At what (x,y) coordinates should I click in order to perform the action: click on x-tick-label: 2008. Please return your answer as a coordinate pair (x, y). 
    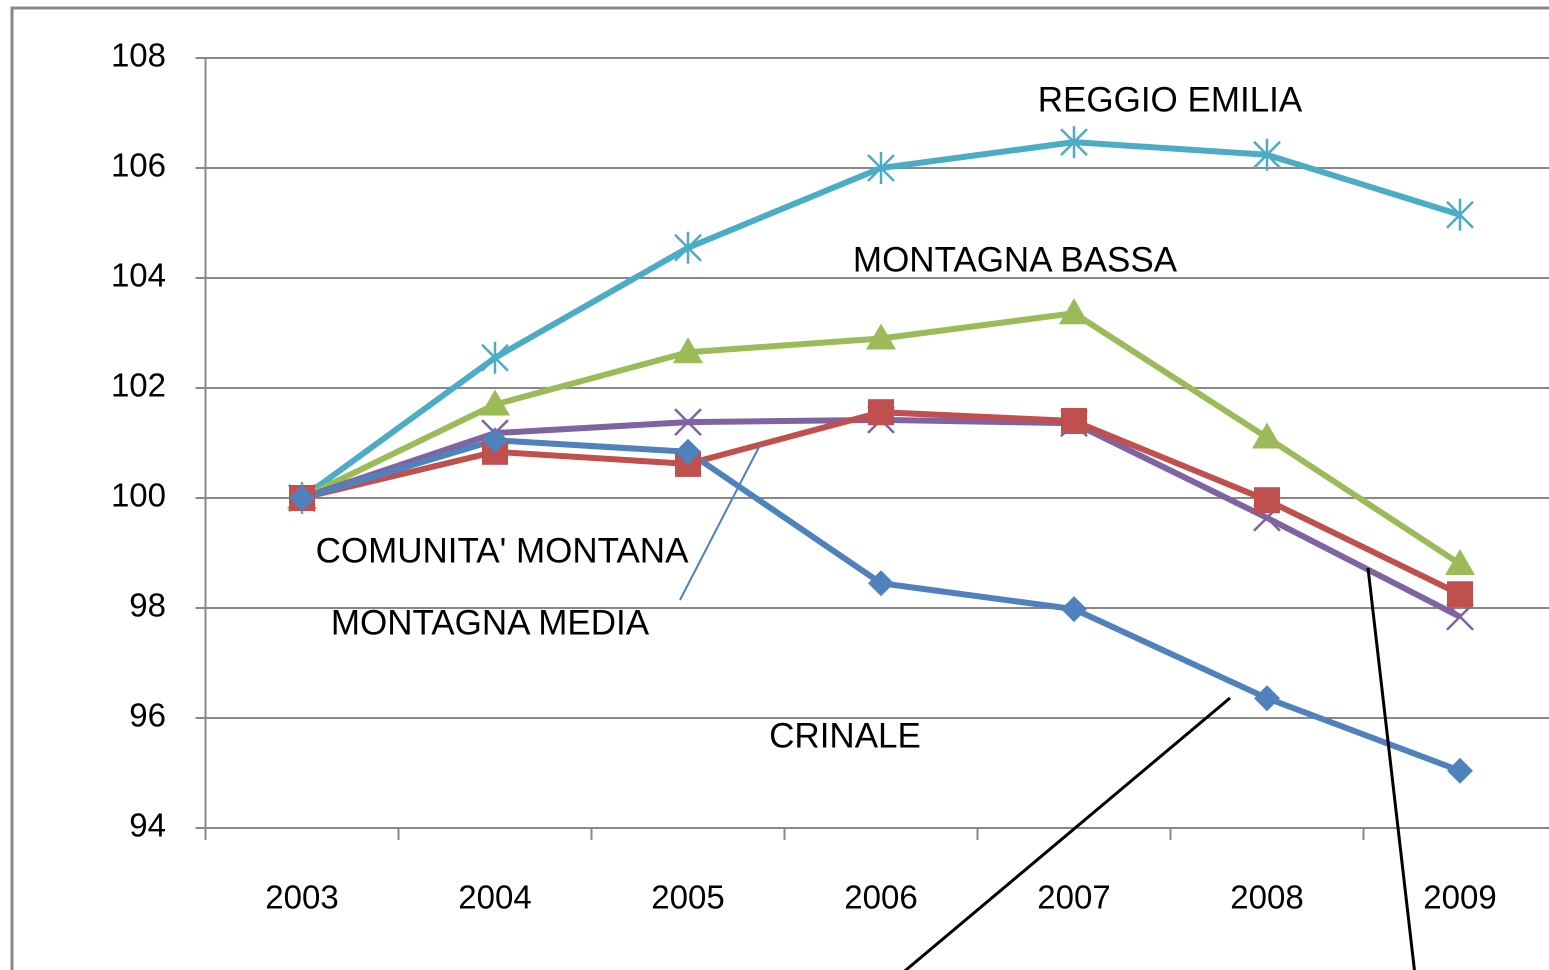
    Looking at the image, I should click on (1266, 897).